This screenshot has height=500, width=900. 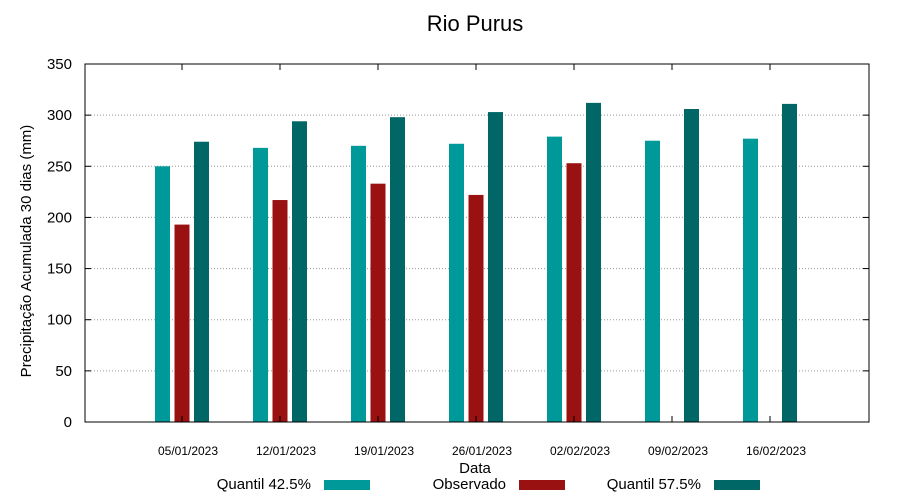 What do you see at coordinates (469, 484) in the screenshot?
I see `legend-label: Observado` at bounding box center [469, 484].